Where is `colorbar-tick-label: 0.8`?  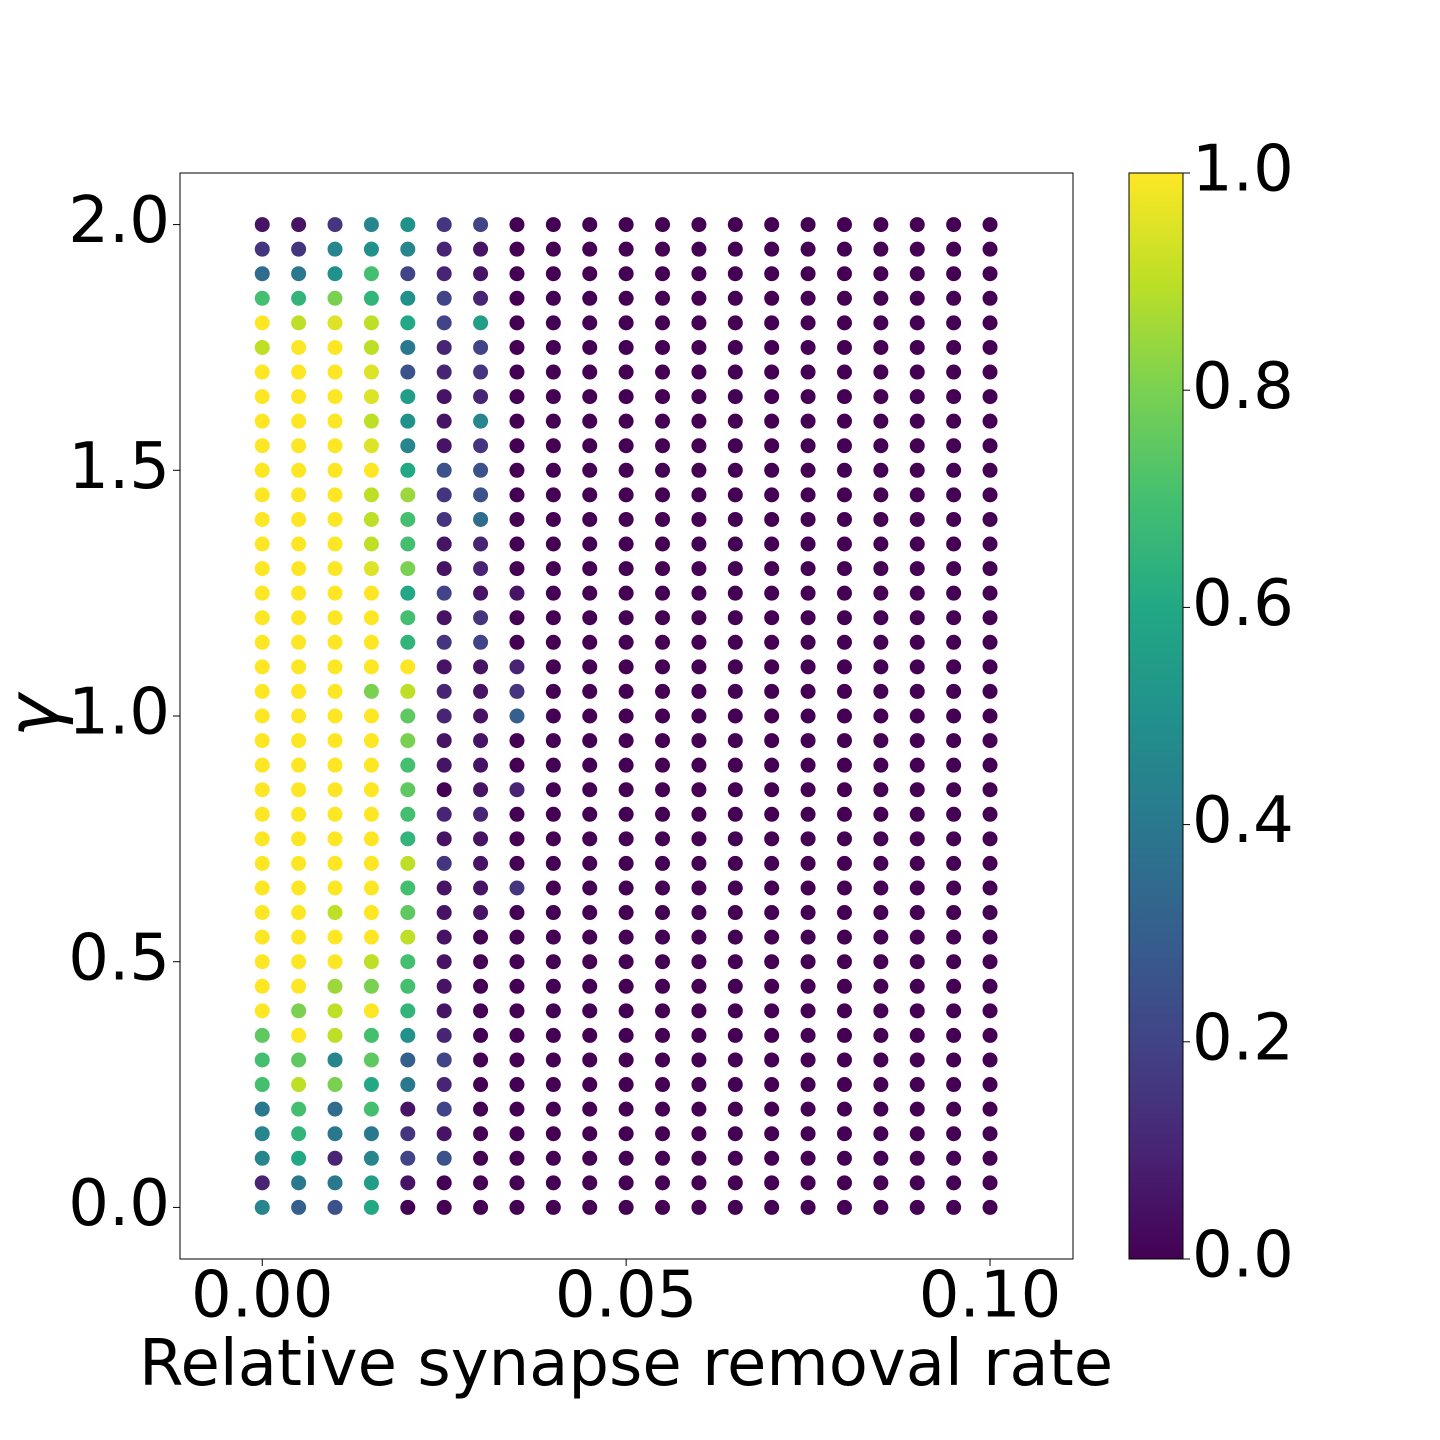 colorbar-tick-label: 0.8 is located at coordinates (1243, 387).